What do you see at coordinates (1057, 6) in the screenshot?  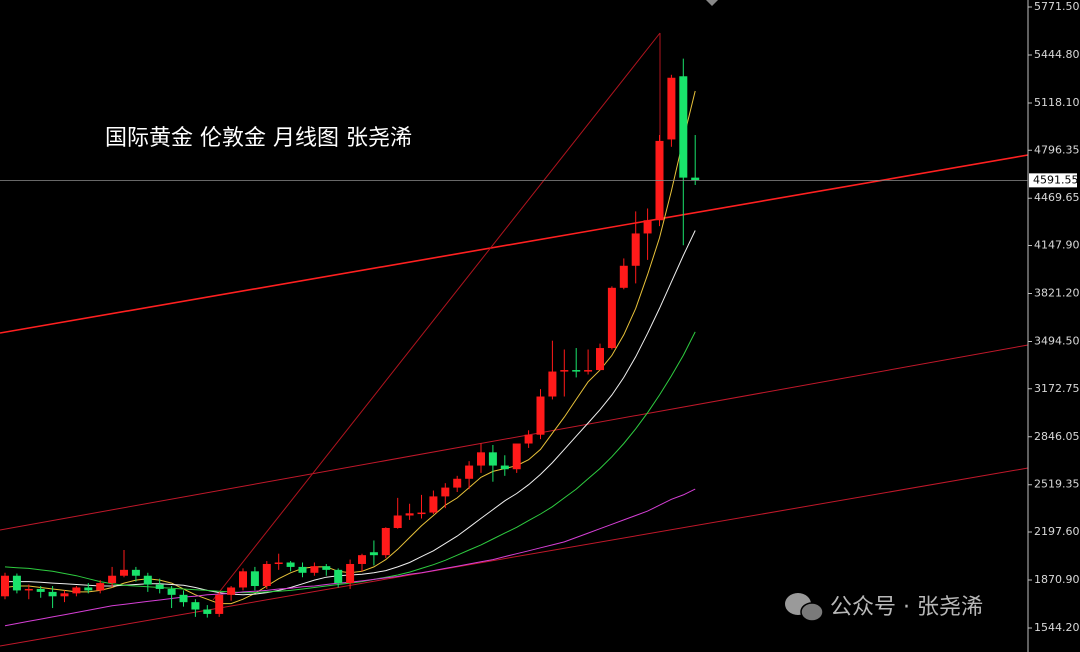 I see `y-tick-label: 5771.50` at bounding box center [1057, 6].